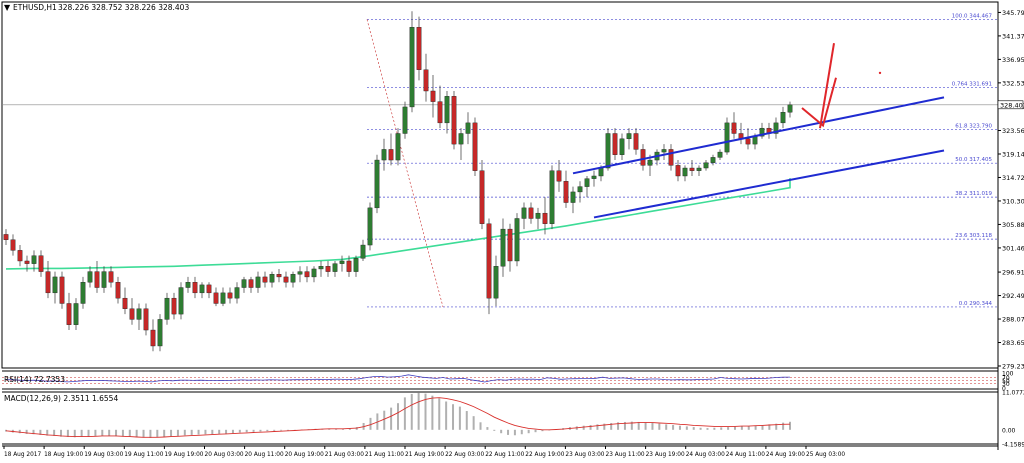  What do you see at coordinates (1006, 378) in the screenshot?
I see `rsi-tick-label: 70` at bounding box center [1006, 378].